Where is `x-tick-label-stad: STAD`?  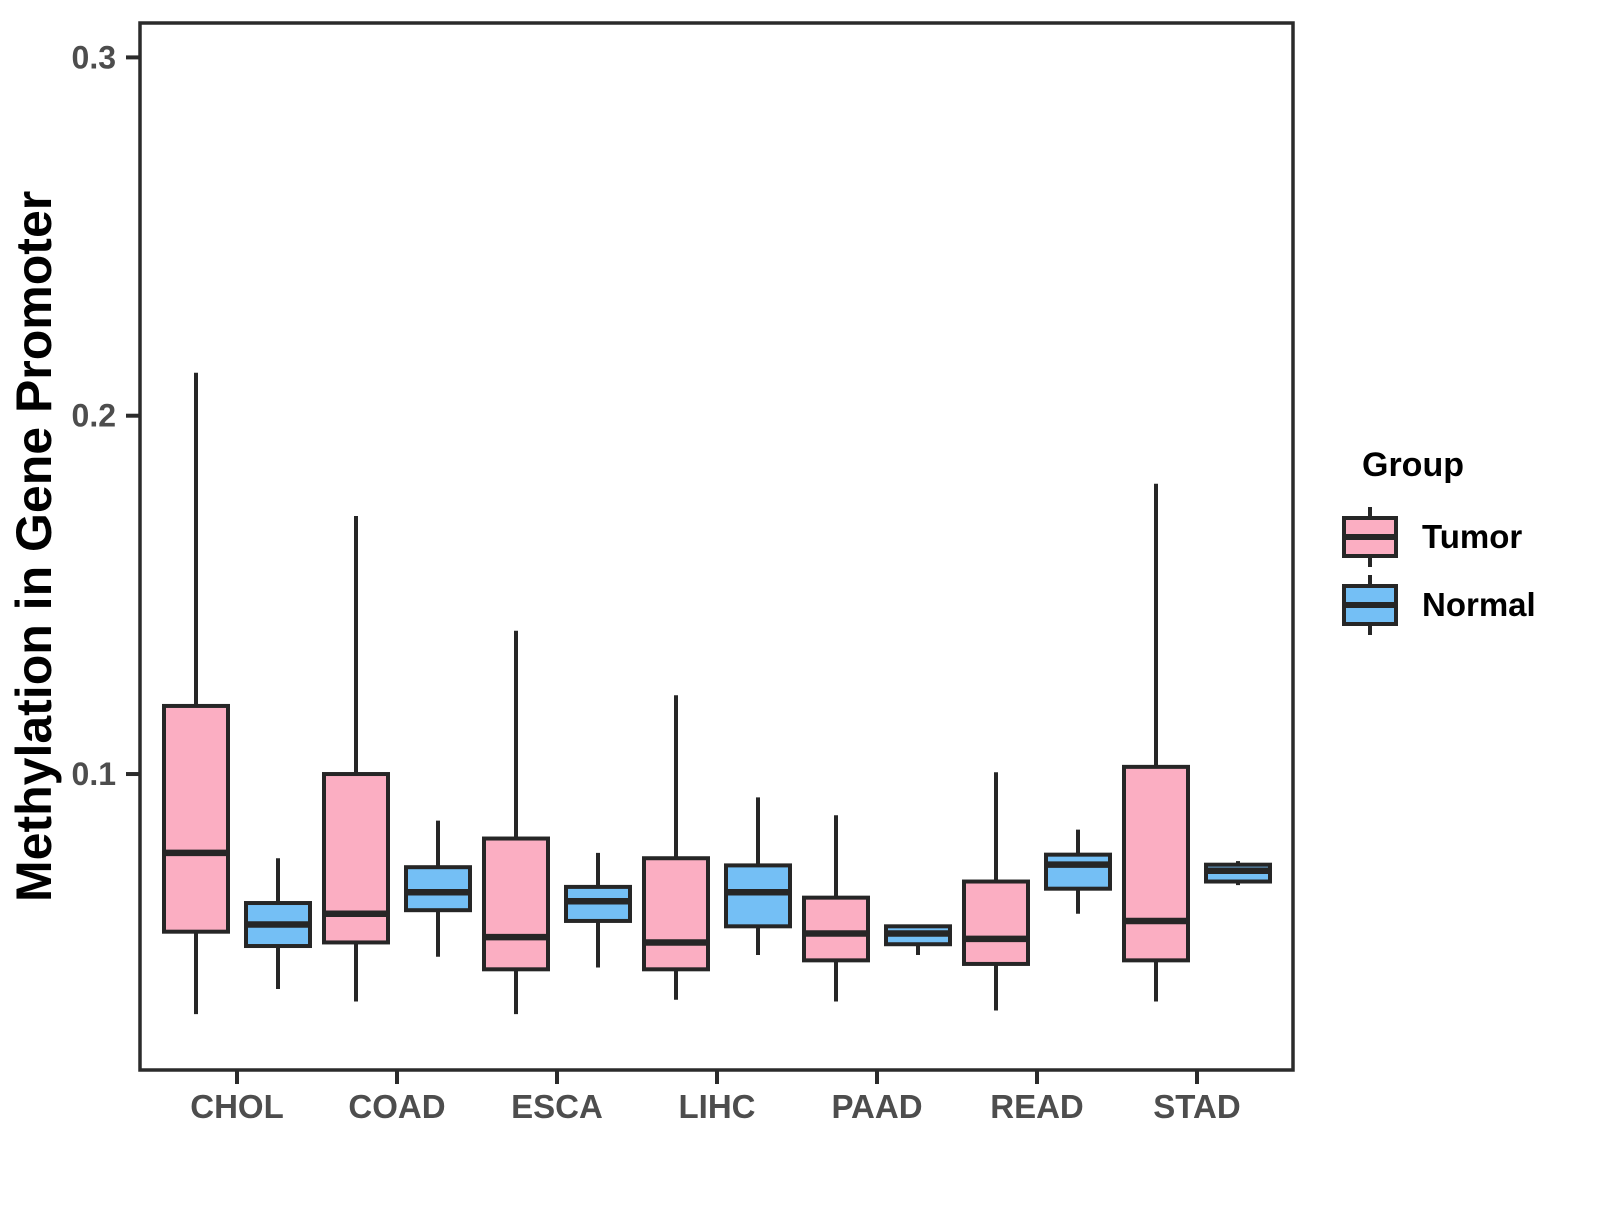
x-tick-label-stad: STAD is located at coordinates (1196, 1106).